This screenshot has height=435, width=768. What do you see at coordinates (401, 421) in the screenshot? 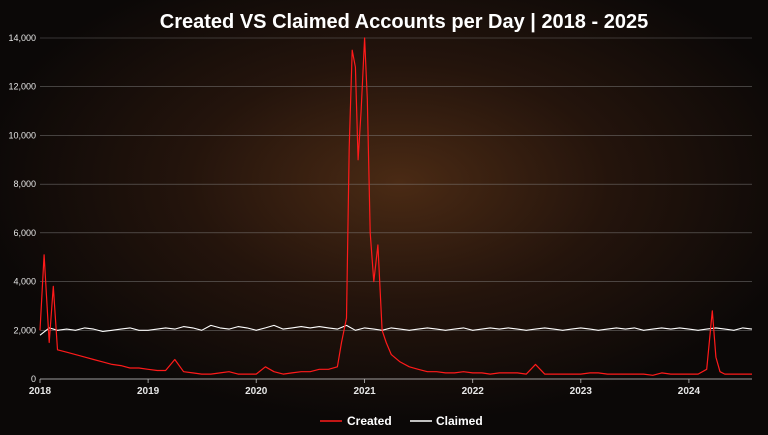
I see `legend: Created Claimed` at bounding box center [401, 421].